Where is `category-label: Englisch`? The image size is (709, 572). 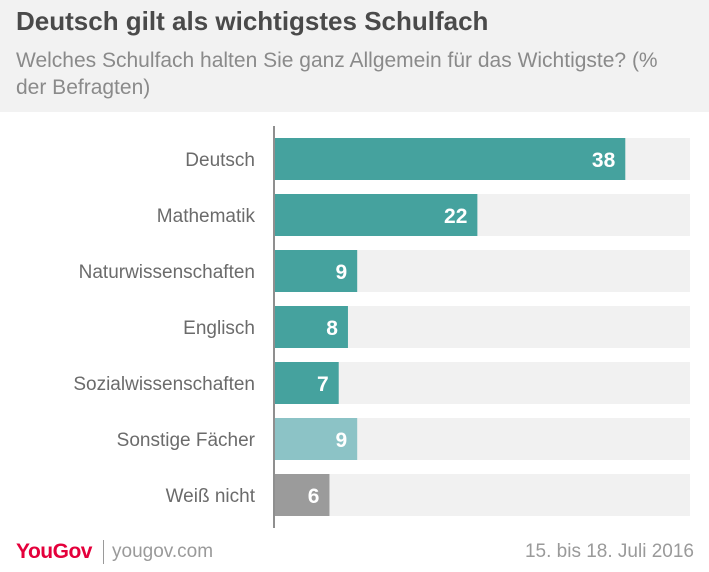
category-label: Englisch is located at coordinates (219, 328).